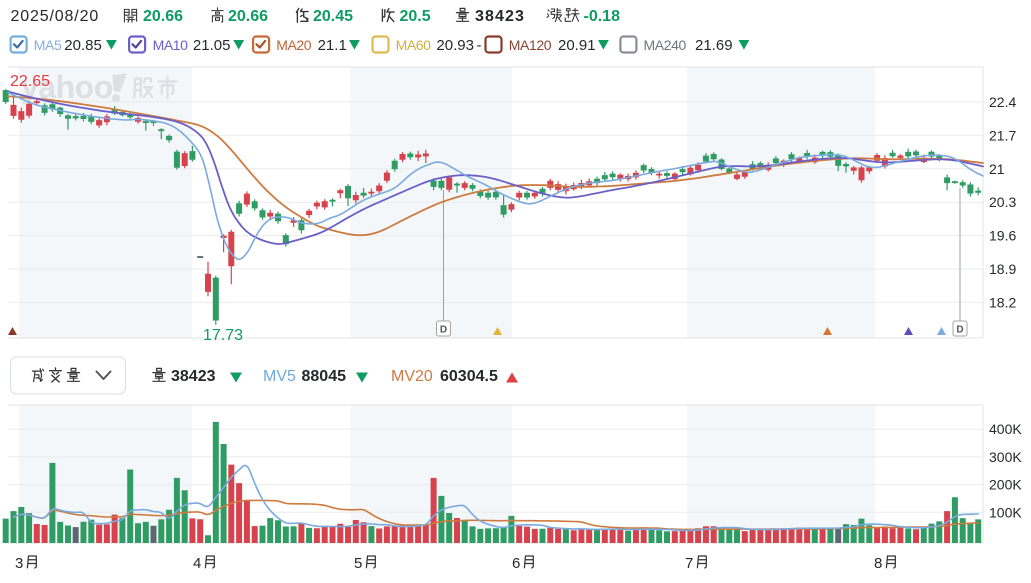 Image resolution: width=1031 pixels, height=583 pixels. I want to click on svg-text: 4, so click(197, 563).